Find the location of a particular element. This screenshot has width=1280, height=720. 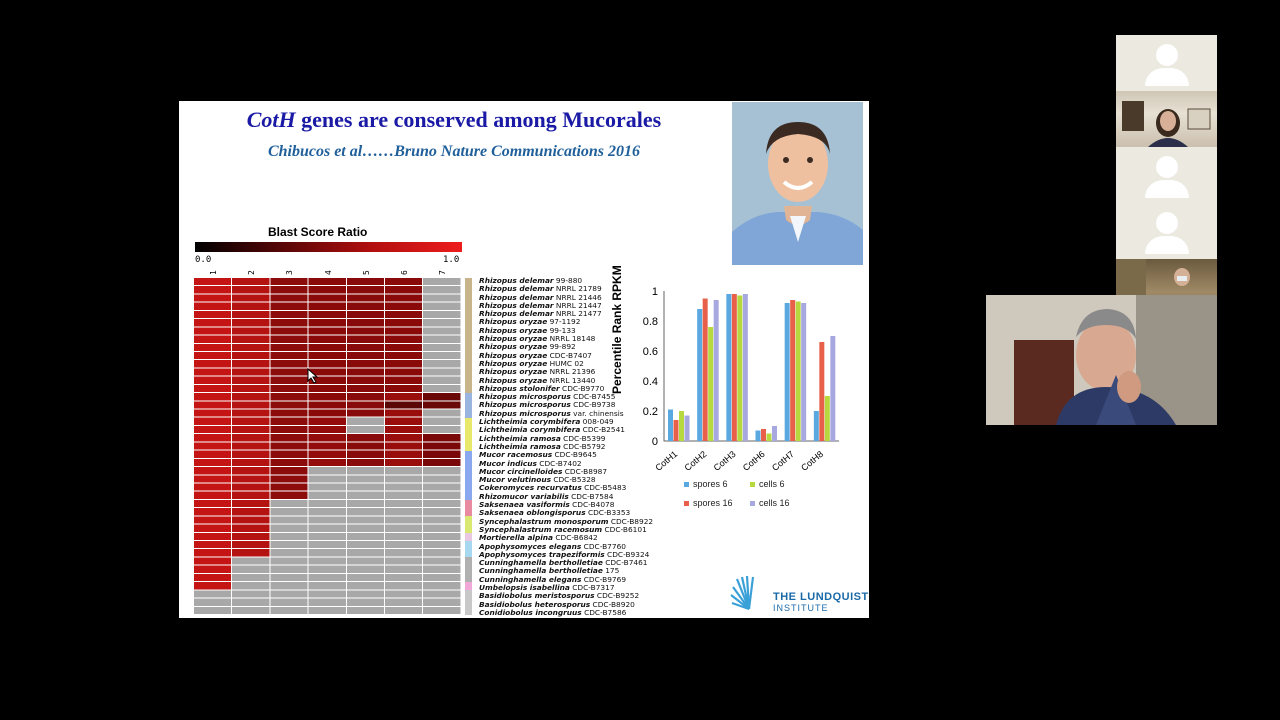

legend-label: cells 6 is located at coordinates (772, 484).